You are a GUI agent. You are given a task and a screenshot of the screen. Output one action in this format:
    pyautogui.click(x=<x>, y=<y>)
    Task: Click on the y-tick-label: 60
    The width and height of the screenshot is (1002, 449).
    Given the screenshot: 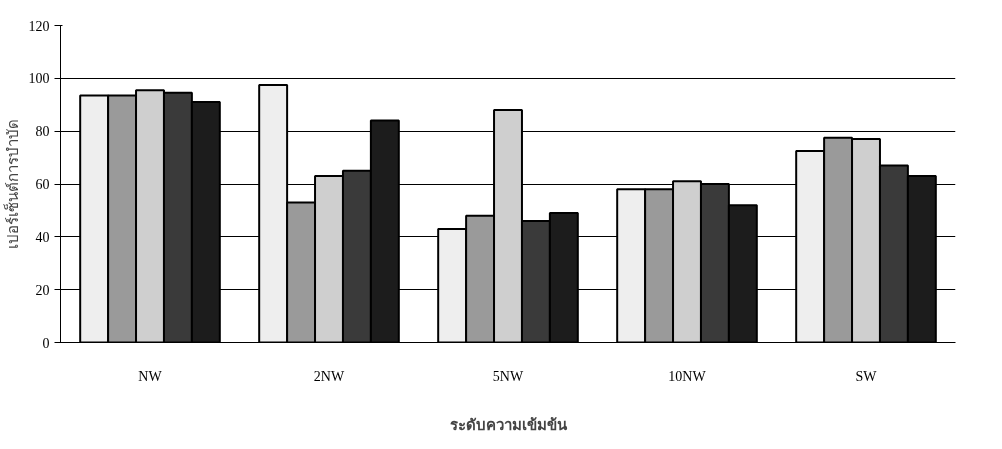 What is the action you would take?
    pyautogui.click(x=42, y=184)
    